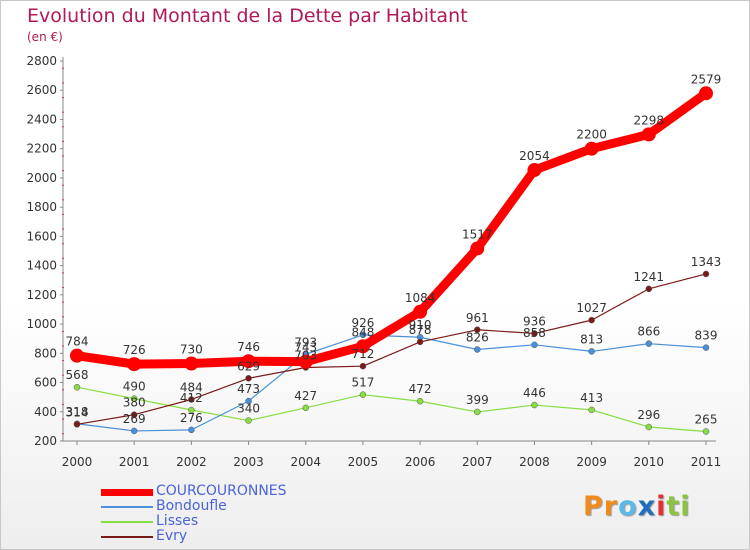  I want to click on y-tick-label: 800, so click(45, 353).